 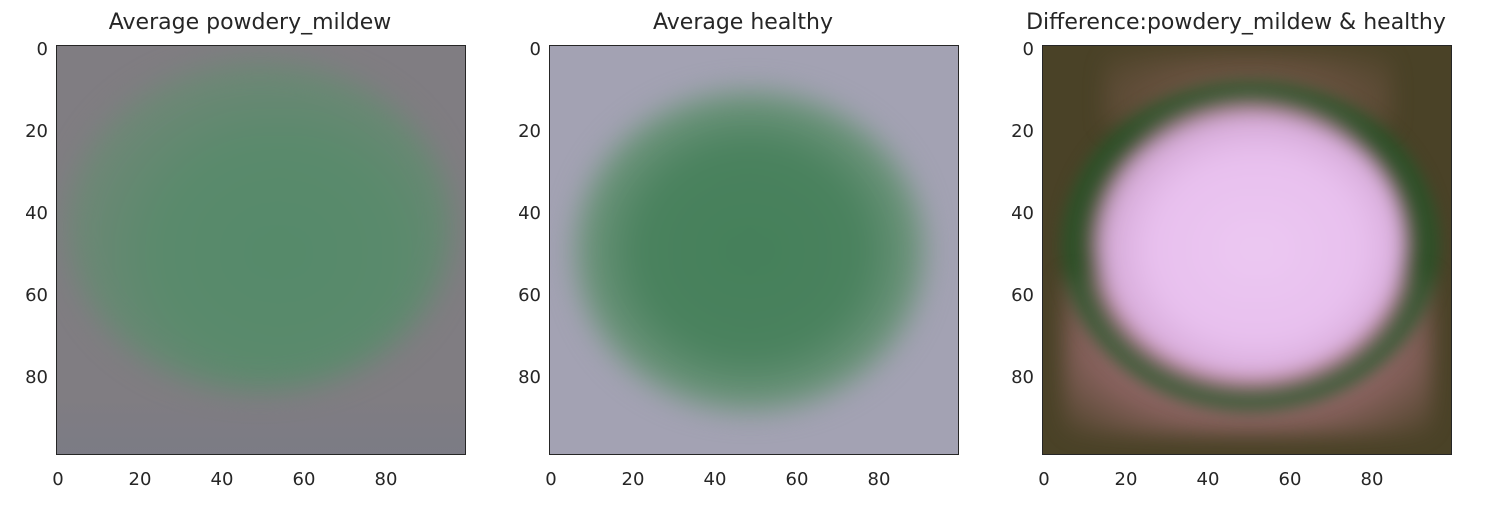 What do you see at coordinates (1236, 22) in the screenshot?
I see `chart-title: Difference:powdery_mildew & healthy` at bounding box center [1236, 22].